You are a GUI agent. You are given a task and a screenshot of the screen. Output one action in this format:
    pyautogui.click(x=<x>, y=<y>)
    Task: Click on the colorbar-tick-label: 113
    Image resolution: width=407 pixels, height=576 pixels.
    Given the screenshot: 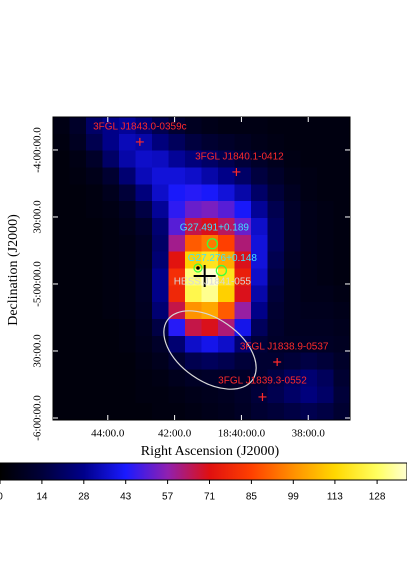 What is the action you would take?
    pyautogui.click(x=335, y=497)
    